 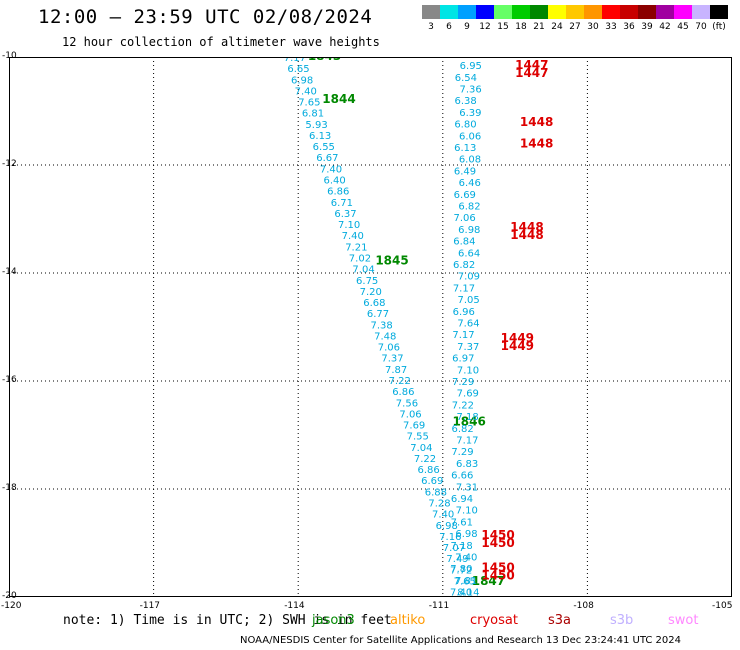 What do you see at coordinates (356, 247) in the screenshot?
I see `wave-height-label: 7.21` at bounding box center [356, 247].